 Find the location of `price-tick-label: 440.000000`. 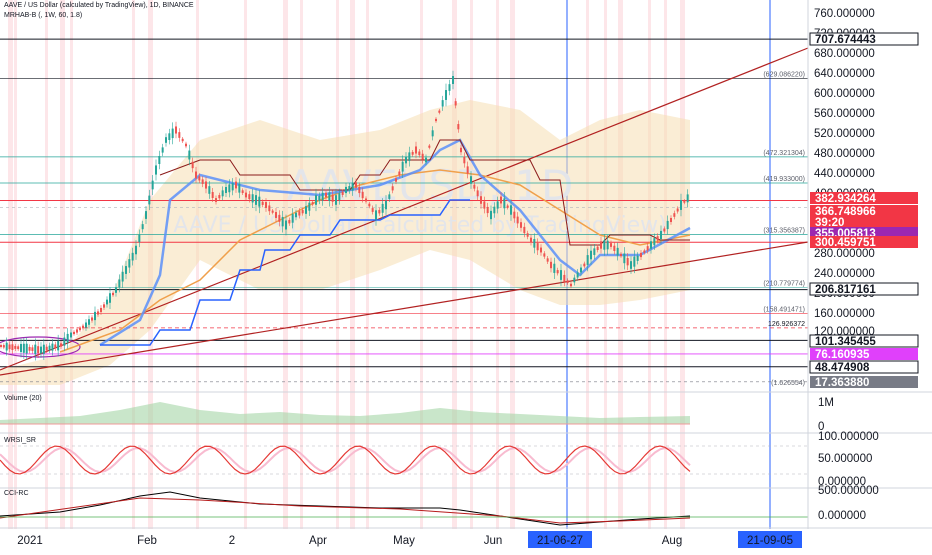

price-tick-label: 440.000000 is located at coordinates (844, 174).